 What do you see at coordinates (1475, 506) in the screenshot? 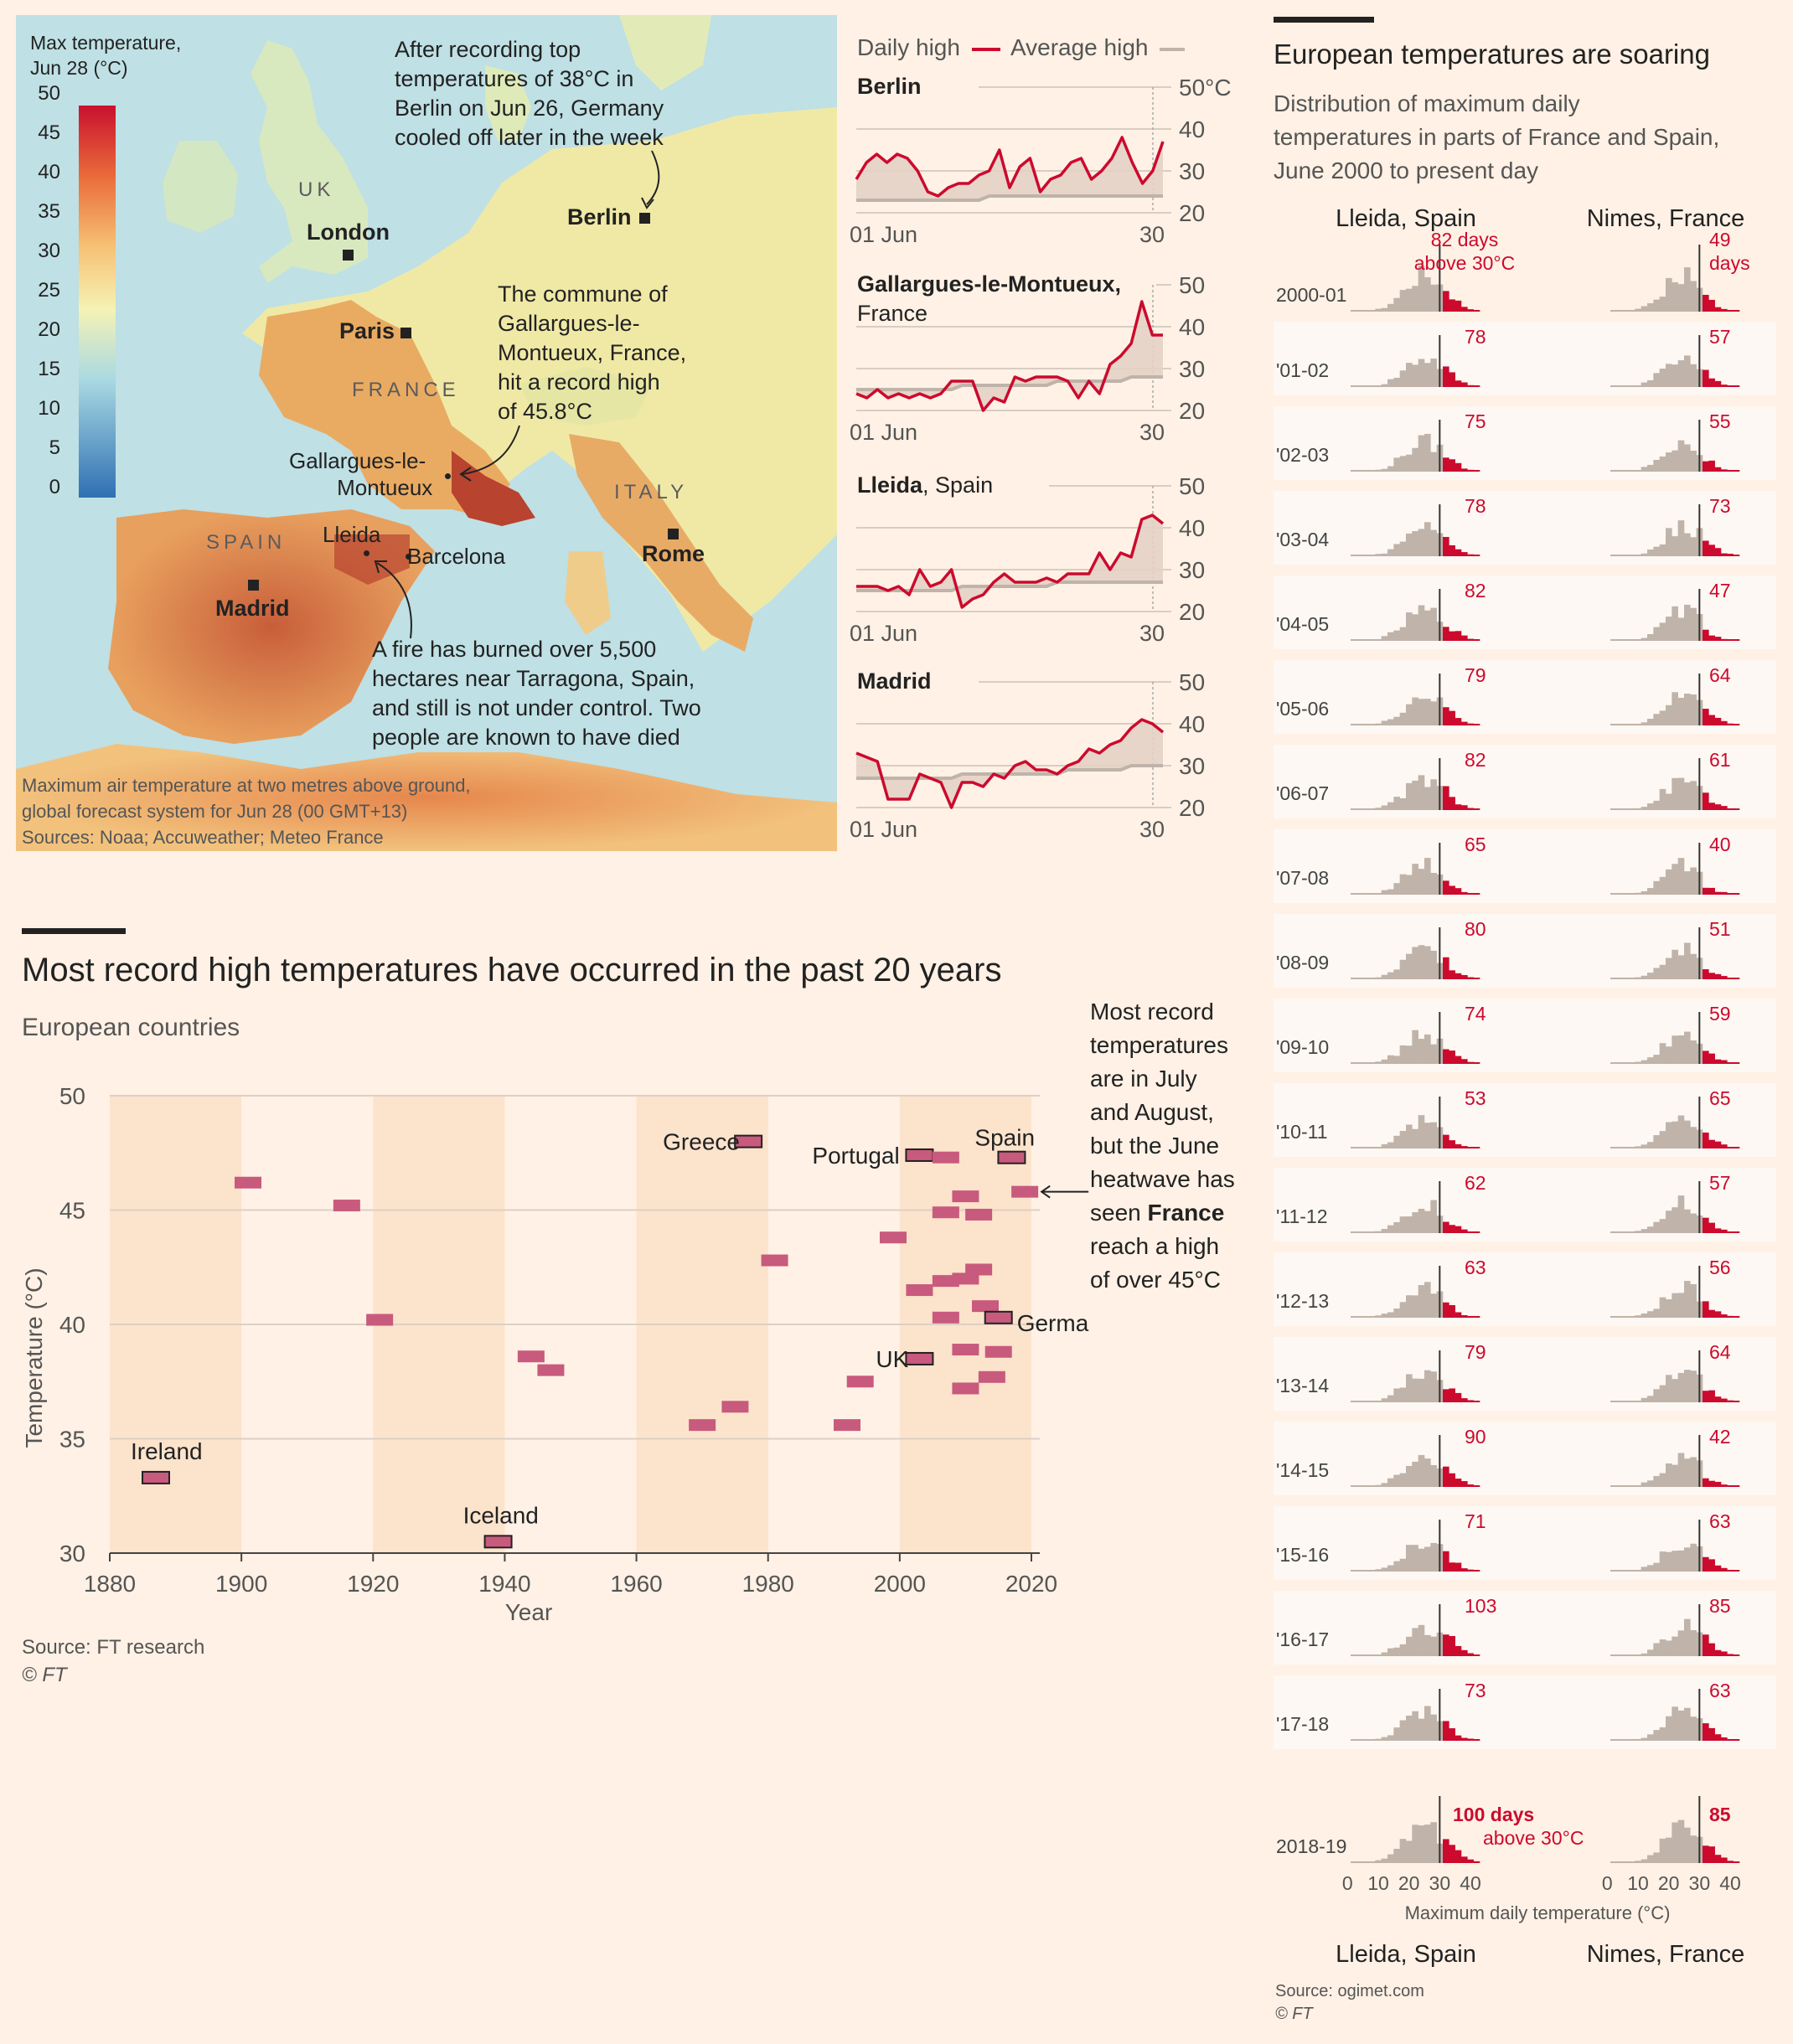
I see `hot-days-count: 78` at bounding box center [1475, 506].